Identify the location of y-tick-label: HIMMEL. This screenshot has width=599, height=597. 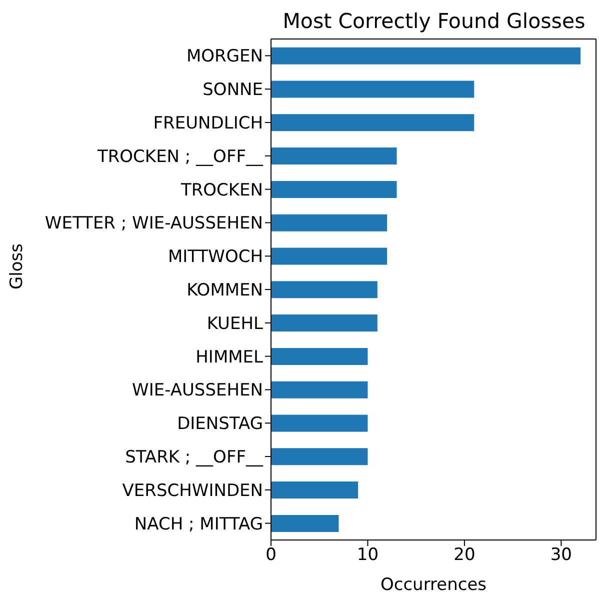
(230, 357).